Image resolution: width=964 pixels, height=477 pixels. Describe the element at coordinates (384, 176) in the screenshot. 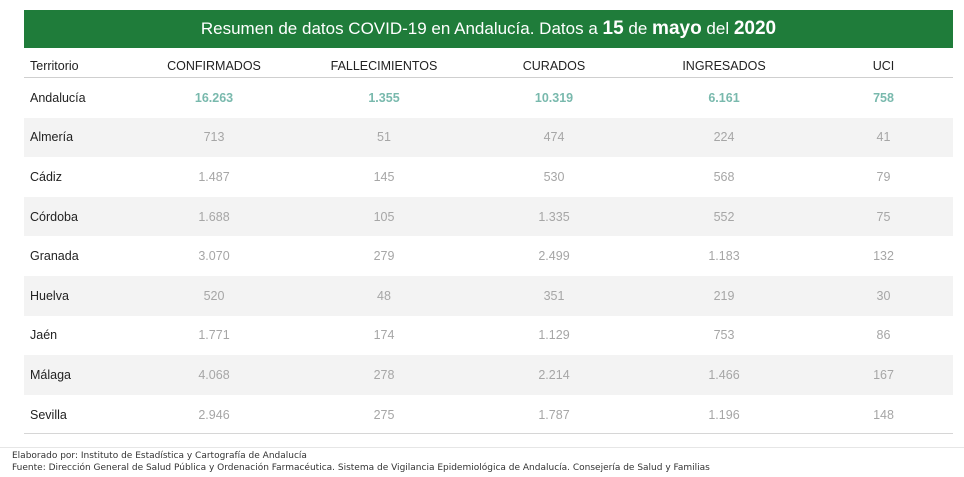

I see `fallecimientos-value: 145` at that location.